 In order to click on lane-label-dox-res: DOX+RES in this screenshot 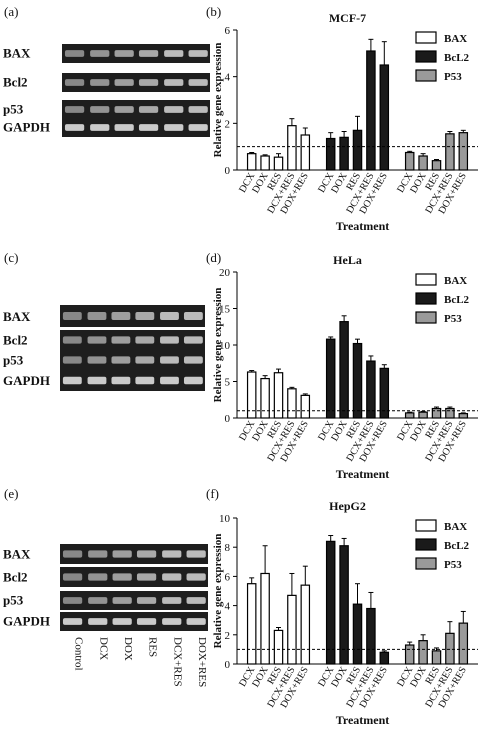, I will do `click(202, 662)`.